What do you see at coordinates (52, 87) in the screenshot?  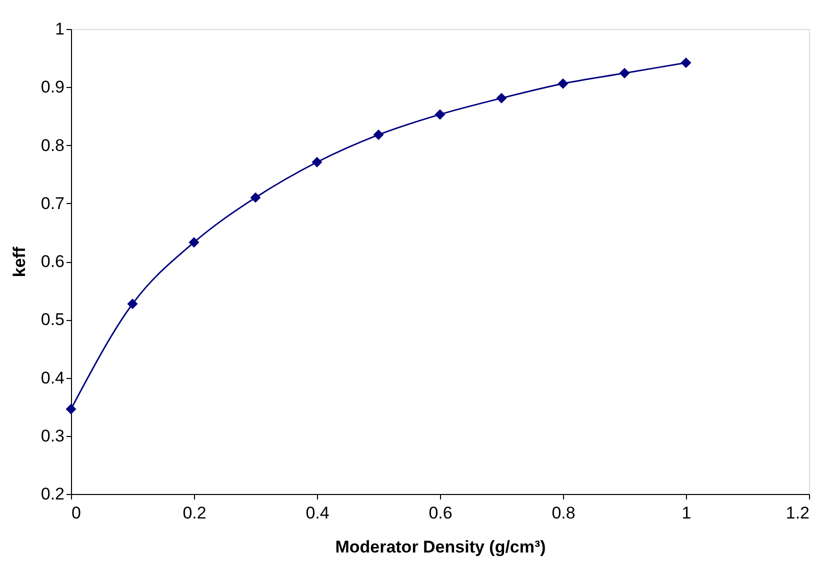 I see `y-tick-label: 0.9` at bounding box center [52, 87].